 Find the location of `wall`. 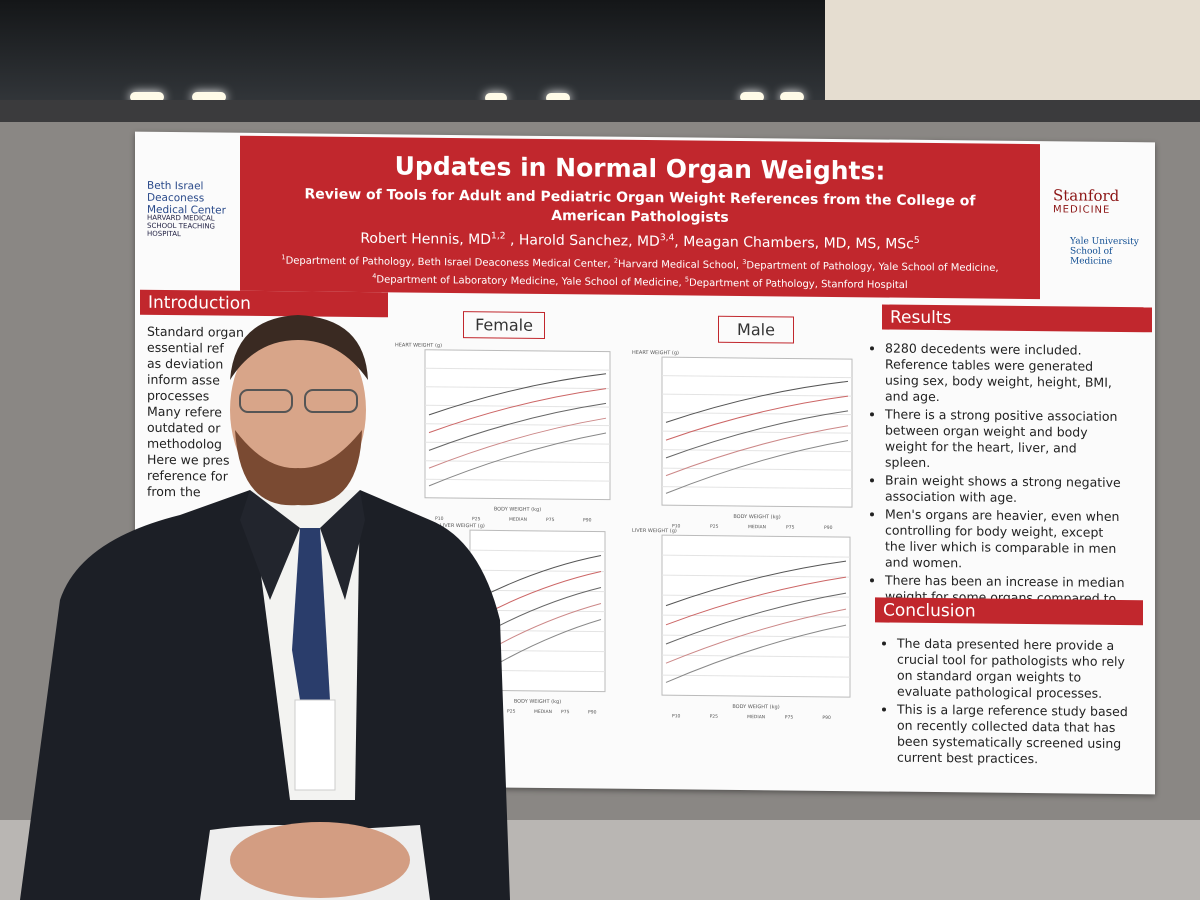

wall is located at coordinates (1012, 55).